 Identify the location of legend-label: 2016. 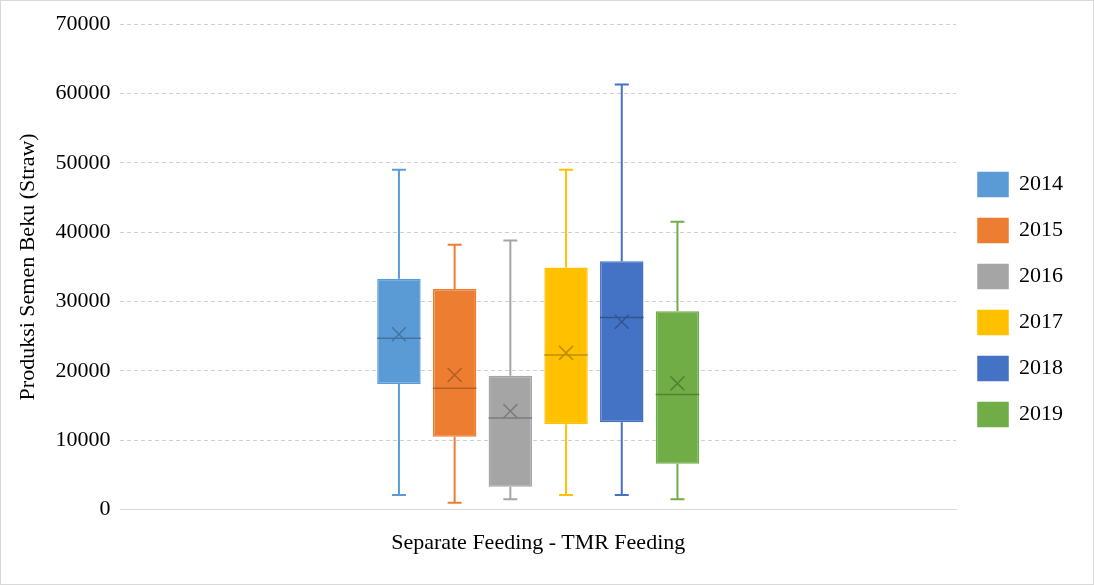
(1041, 275).